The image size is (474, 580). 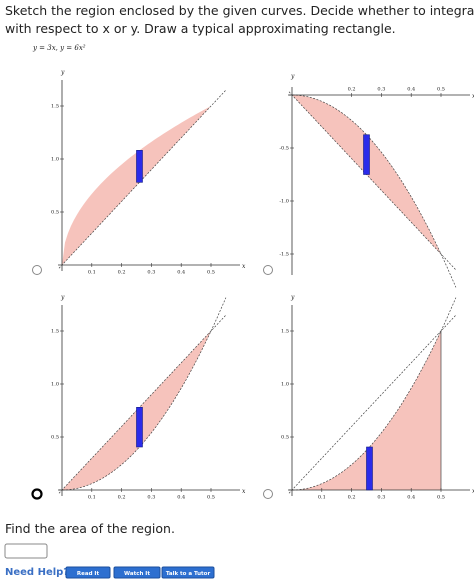 I want to click on help-label: Need Help?, so click(x=37, y=572).